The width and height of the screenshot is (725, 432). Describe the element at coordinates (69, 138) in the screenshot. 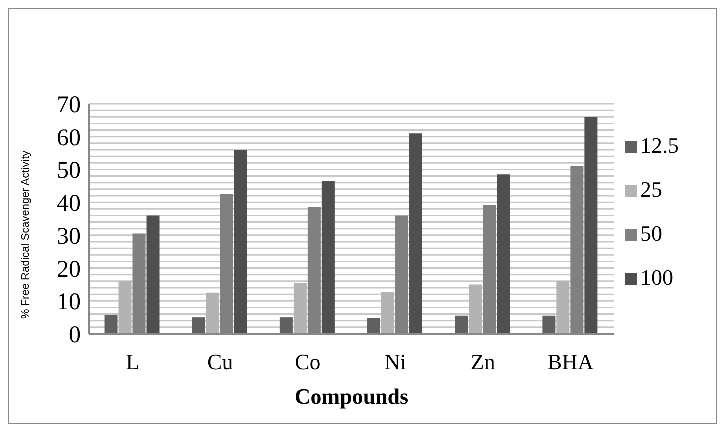

I see `y-tick-label: 60` at that location.